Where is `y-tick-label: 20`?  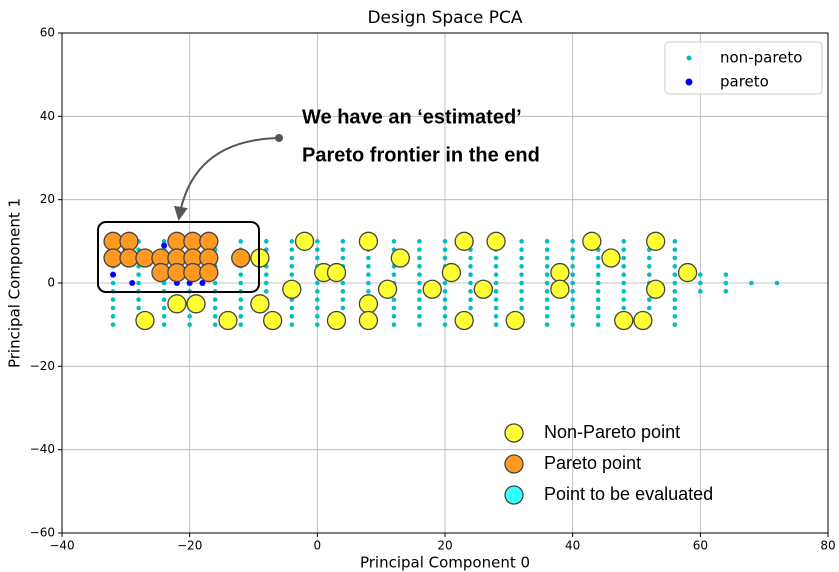
y-tick-label: 20 is located at coordinates (47, 199).